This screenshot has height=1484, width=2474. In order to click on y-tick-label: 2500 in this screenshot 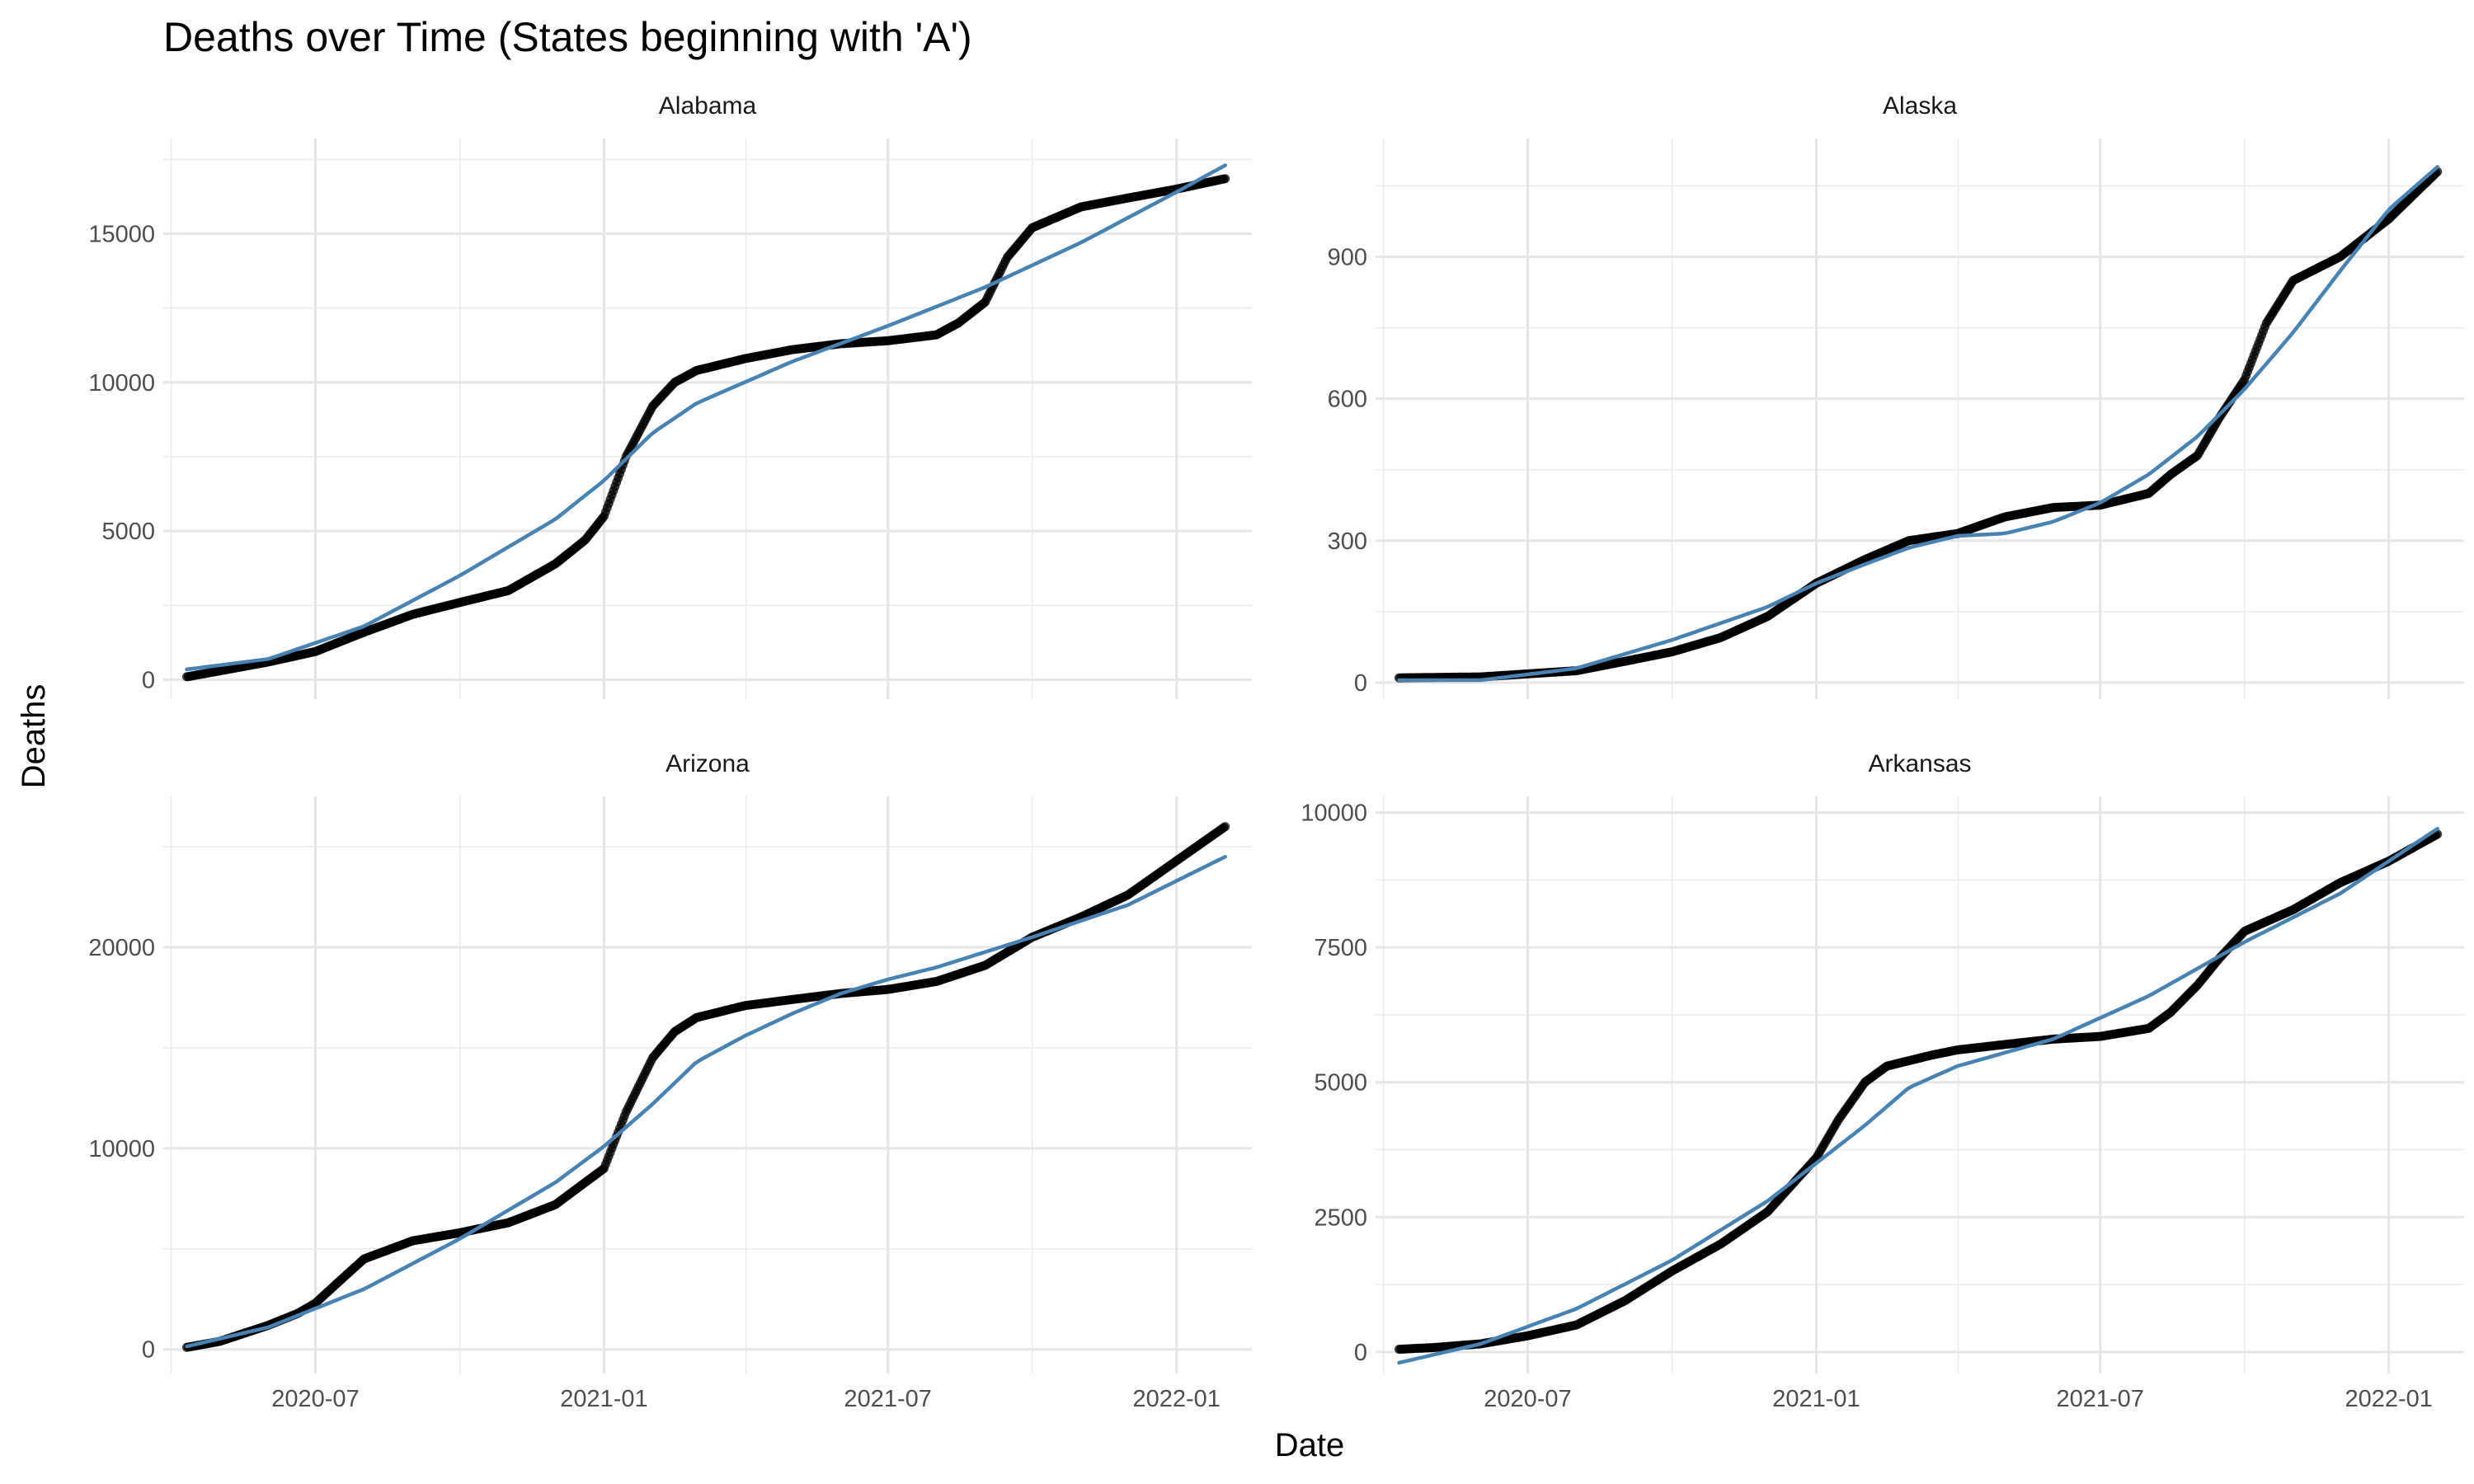, I will do `click(1340, 1218)`.